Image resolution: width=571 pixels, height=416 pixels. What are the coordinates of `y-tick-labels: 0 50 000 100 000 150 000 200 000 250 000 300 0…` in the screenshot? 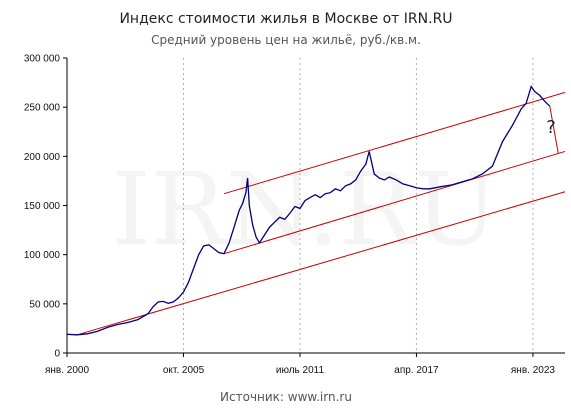 It's located at (42, 207).